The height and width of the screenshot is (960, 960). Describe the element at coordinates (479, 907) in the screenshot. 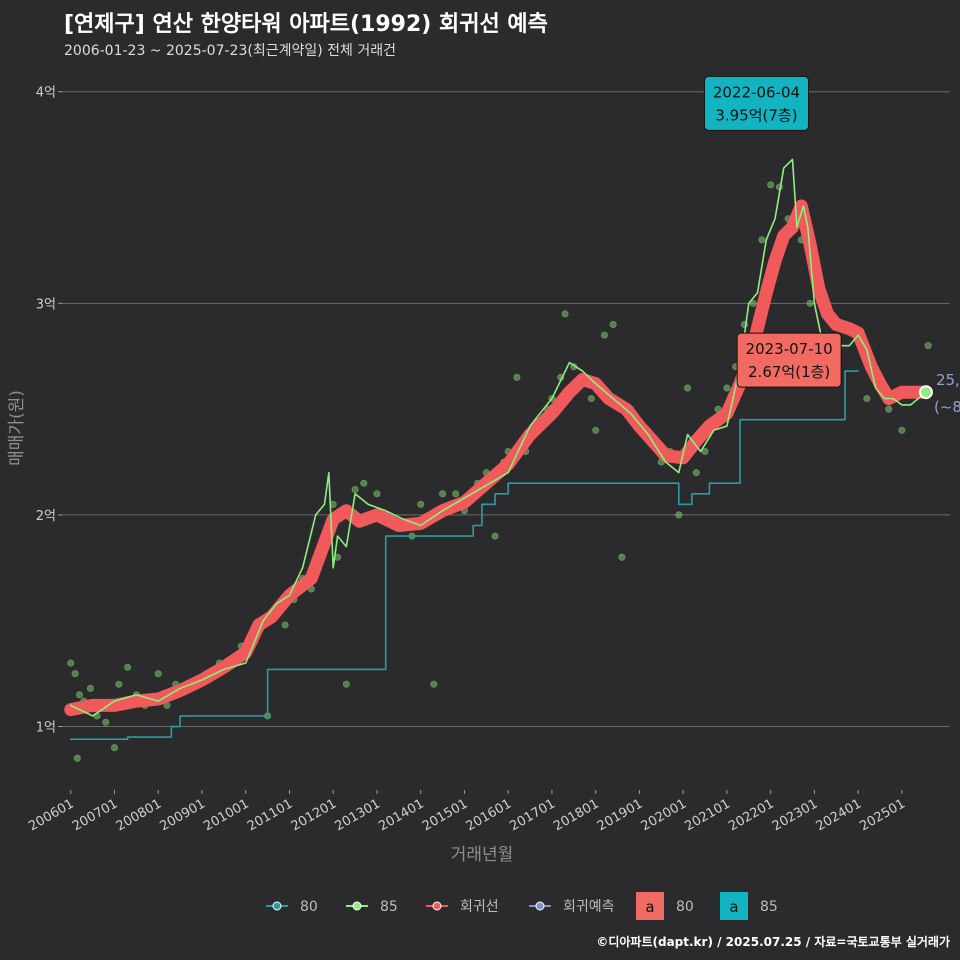

I see `legend-label: 회귀선` at that location.